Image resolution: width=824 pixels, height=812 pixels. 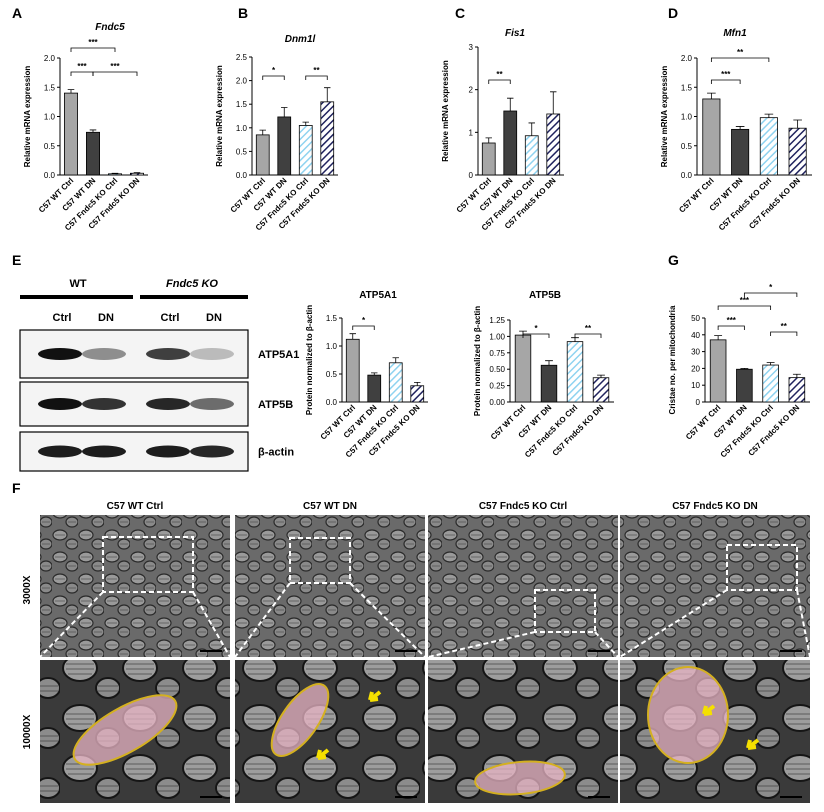 What do you see at coordinates (497, 369) in the screenshot?
I see `y-tick-label: 0.50` at bounding box center [497, 369].